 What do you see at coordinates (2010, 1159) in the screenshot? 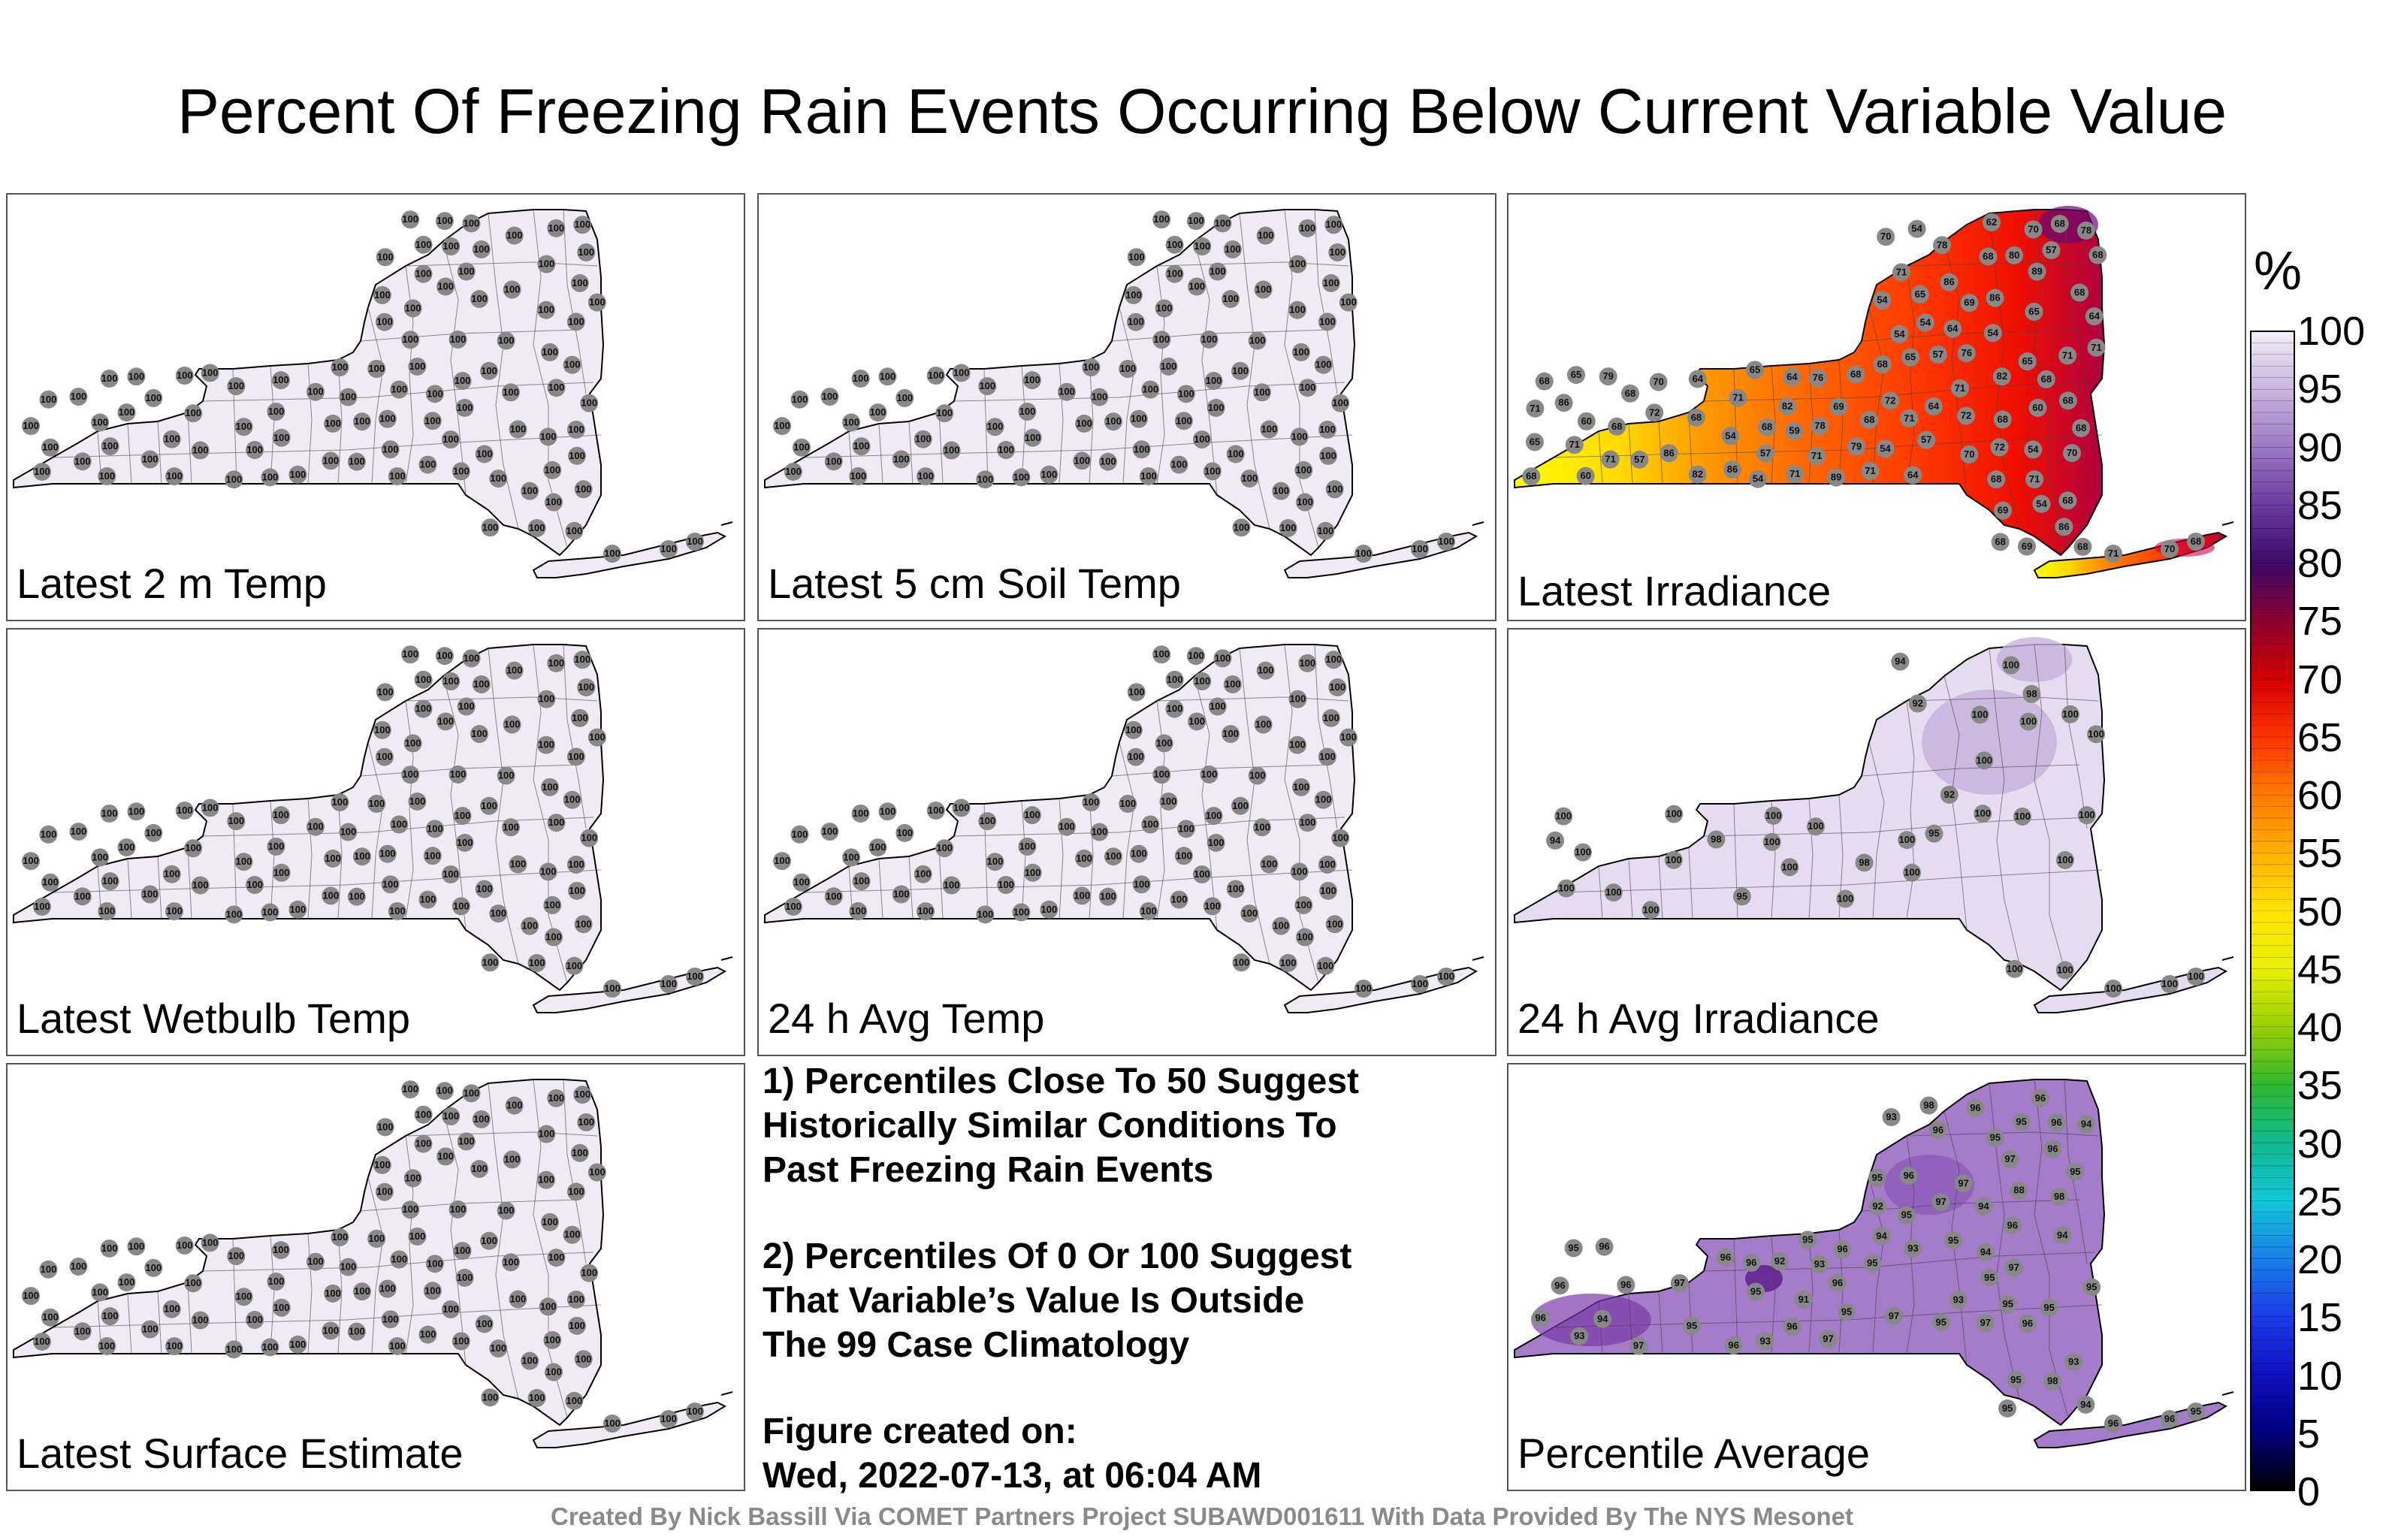
I see `station-marker: 97` at bounding box center [2010, 1159].